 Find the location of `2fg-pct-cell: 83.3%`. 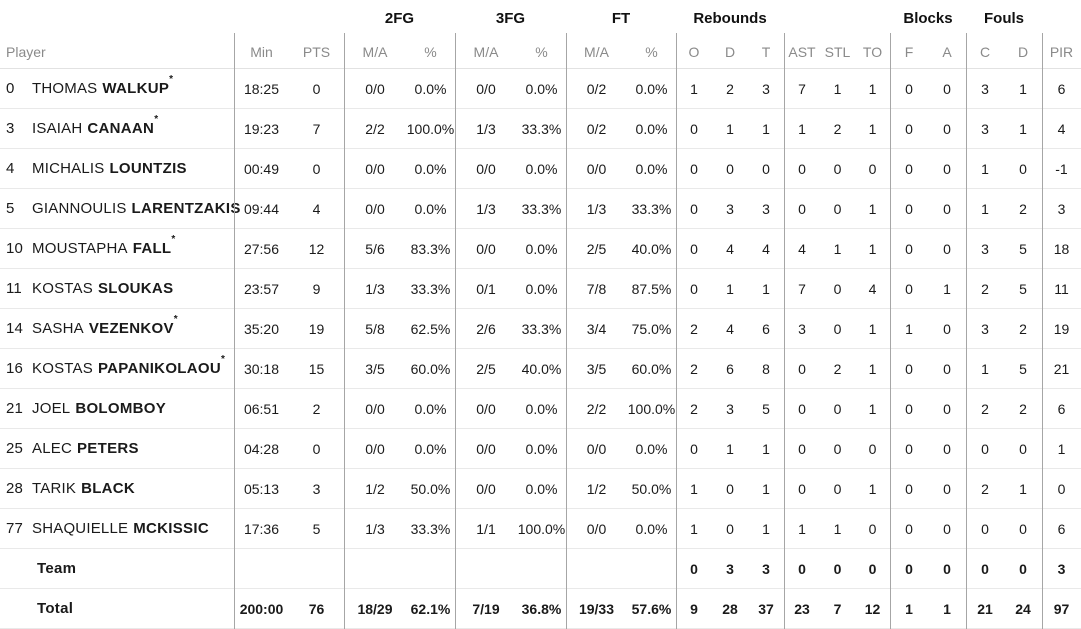

2fg-pct-cell: 83.3% is located at coordinates (430, 248).